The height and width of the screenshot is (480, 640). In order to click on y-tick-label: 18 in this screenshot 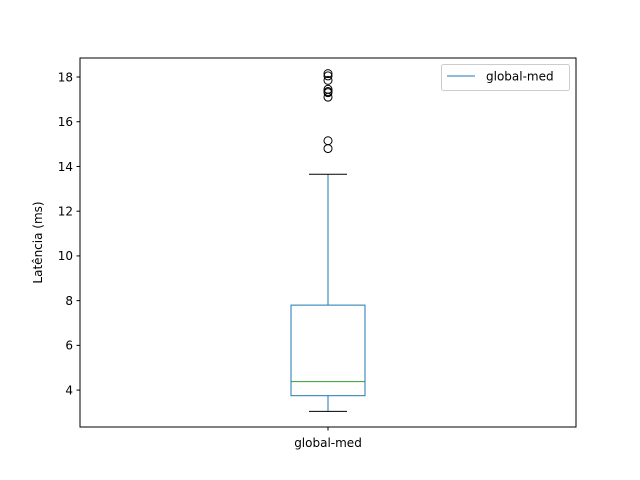, I will do `click(65, 77)`.